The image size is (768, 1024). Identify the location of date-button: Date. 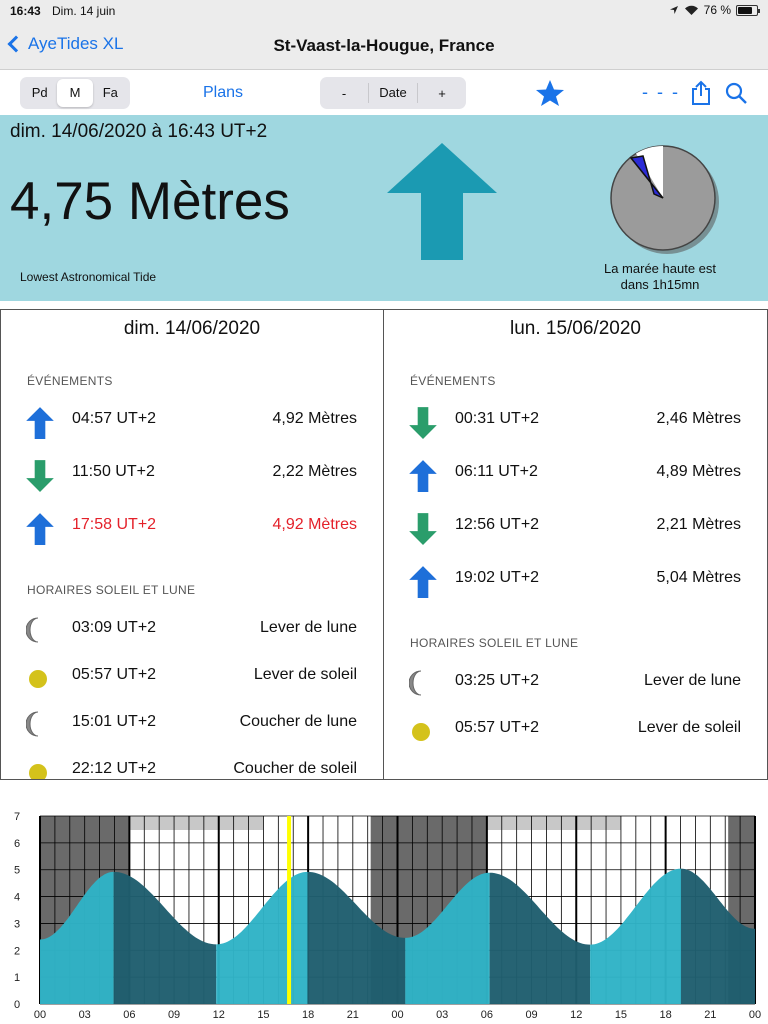
(393, 93).